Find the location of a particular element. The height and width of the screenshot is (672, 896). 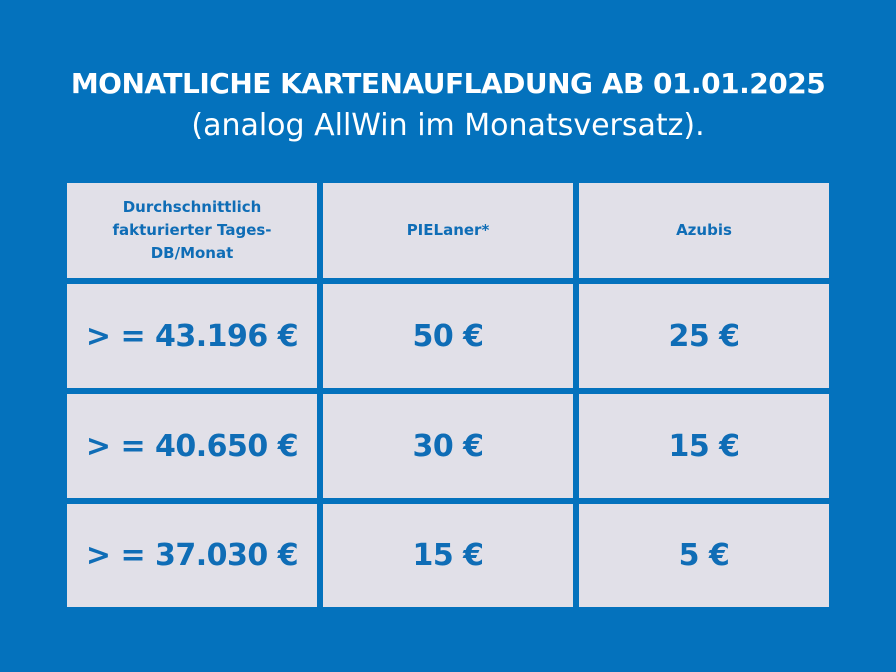

table-cell-threshold: > = 40.650 € is located at coordinates (192, 446).